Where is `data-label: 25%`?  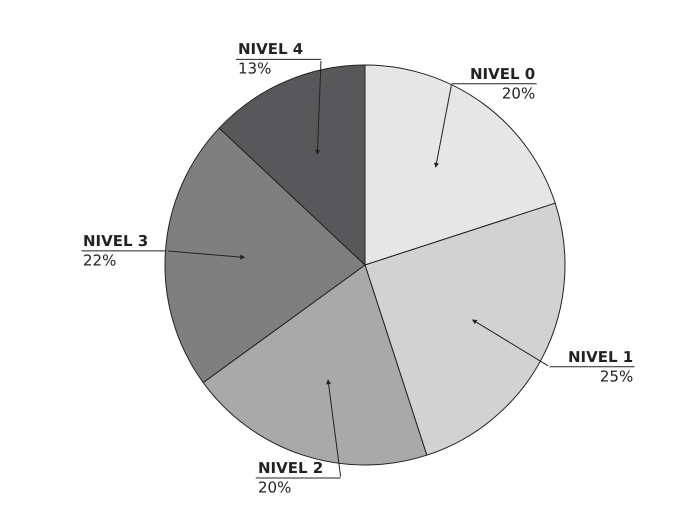 data-label: 25% is located at coordinates (617, 377).